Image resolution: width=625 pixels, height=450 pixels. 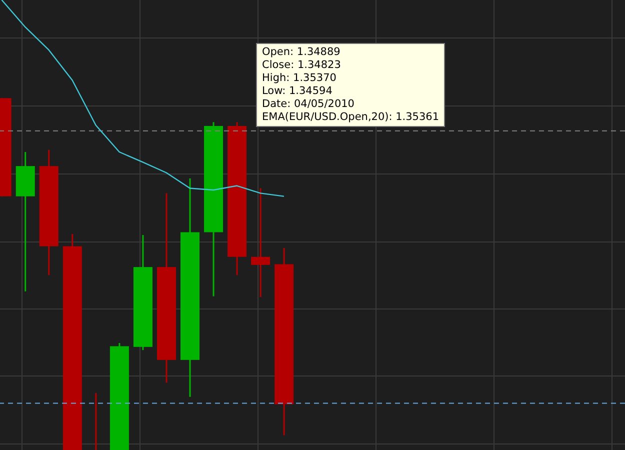 I want to click on annotation: Date: 04/05/2010, so click(x=309, y=104).